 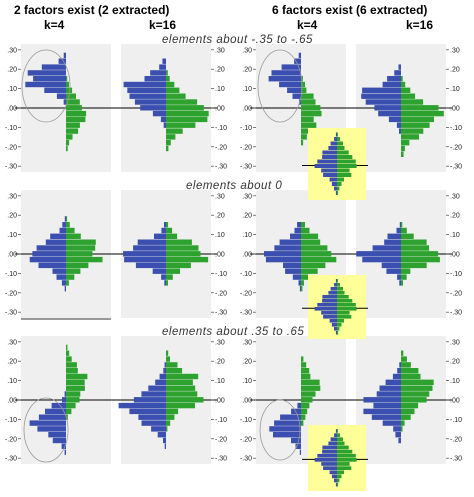 I want to click on panel-r2c1-tick-label: .30, so click(x=220, y=342).